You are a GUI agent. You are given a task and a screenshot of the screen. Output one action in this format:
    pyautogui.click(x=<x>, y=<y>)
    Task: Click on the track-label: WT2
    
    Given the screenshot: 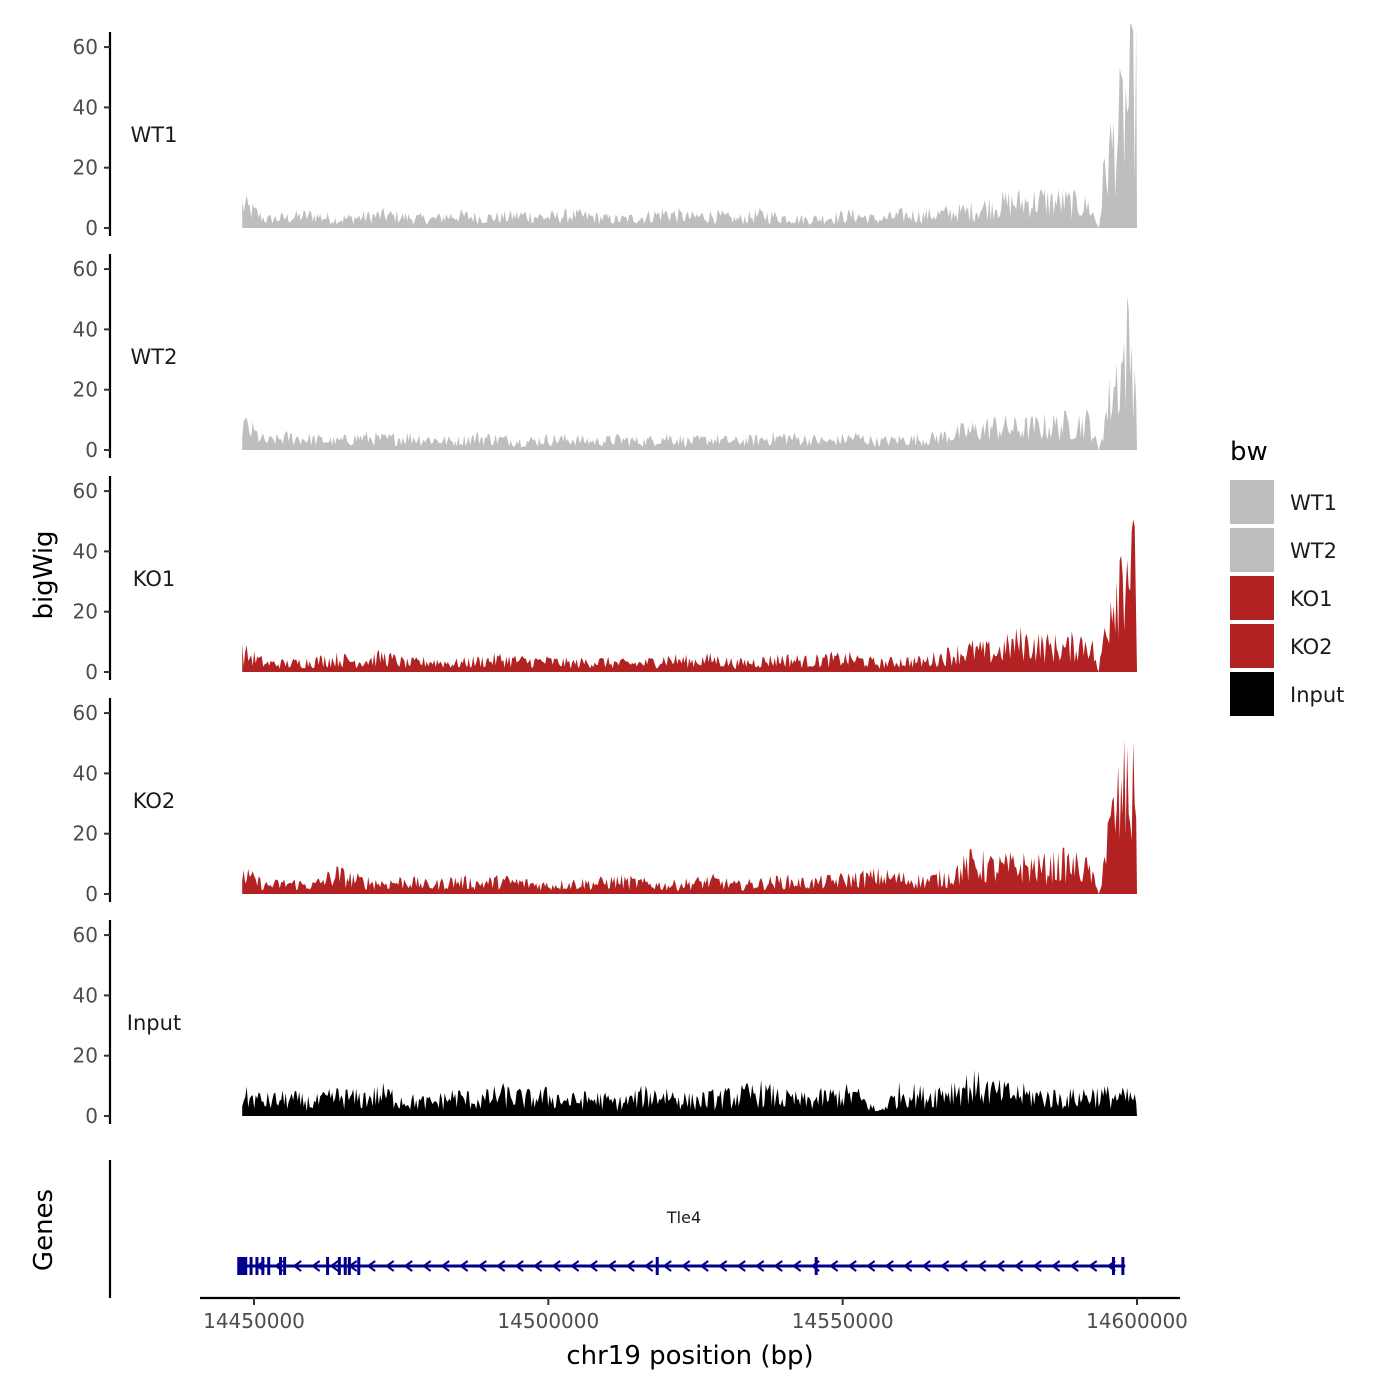 What is the action you would take?
    pyautogui.click(x=154, y=357)
    